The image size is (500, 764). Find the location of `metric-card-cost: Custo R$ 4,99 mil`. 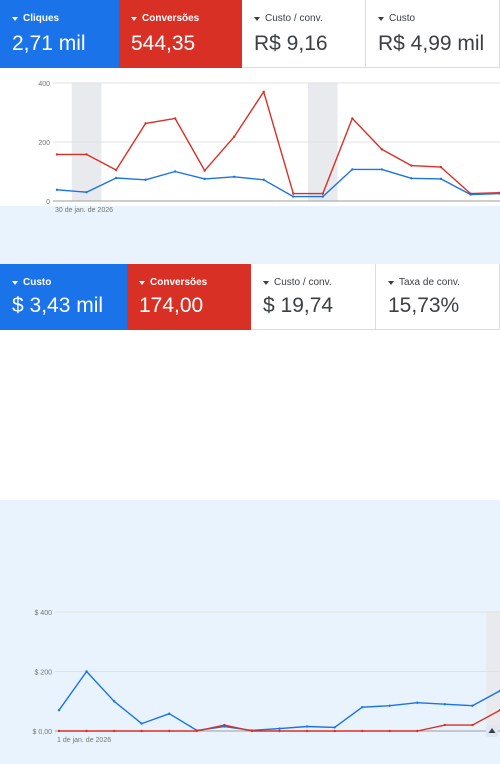

metric-card-cost: Custo R$ 4,99 mil is located at coordinates (433, 34).